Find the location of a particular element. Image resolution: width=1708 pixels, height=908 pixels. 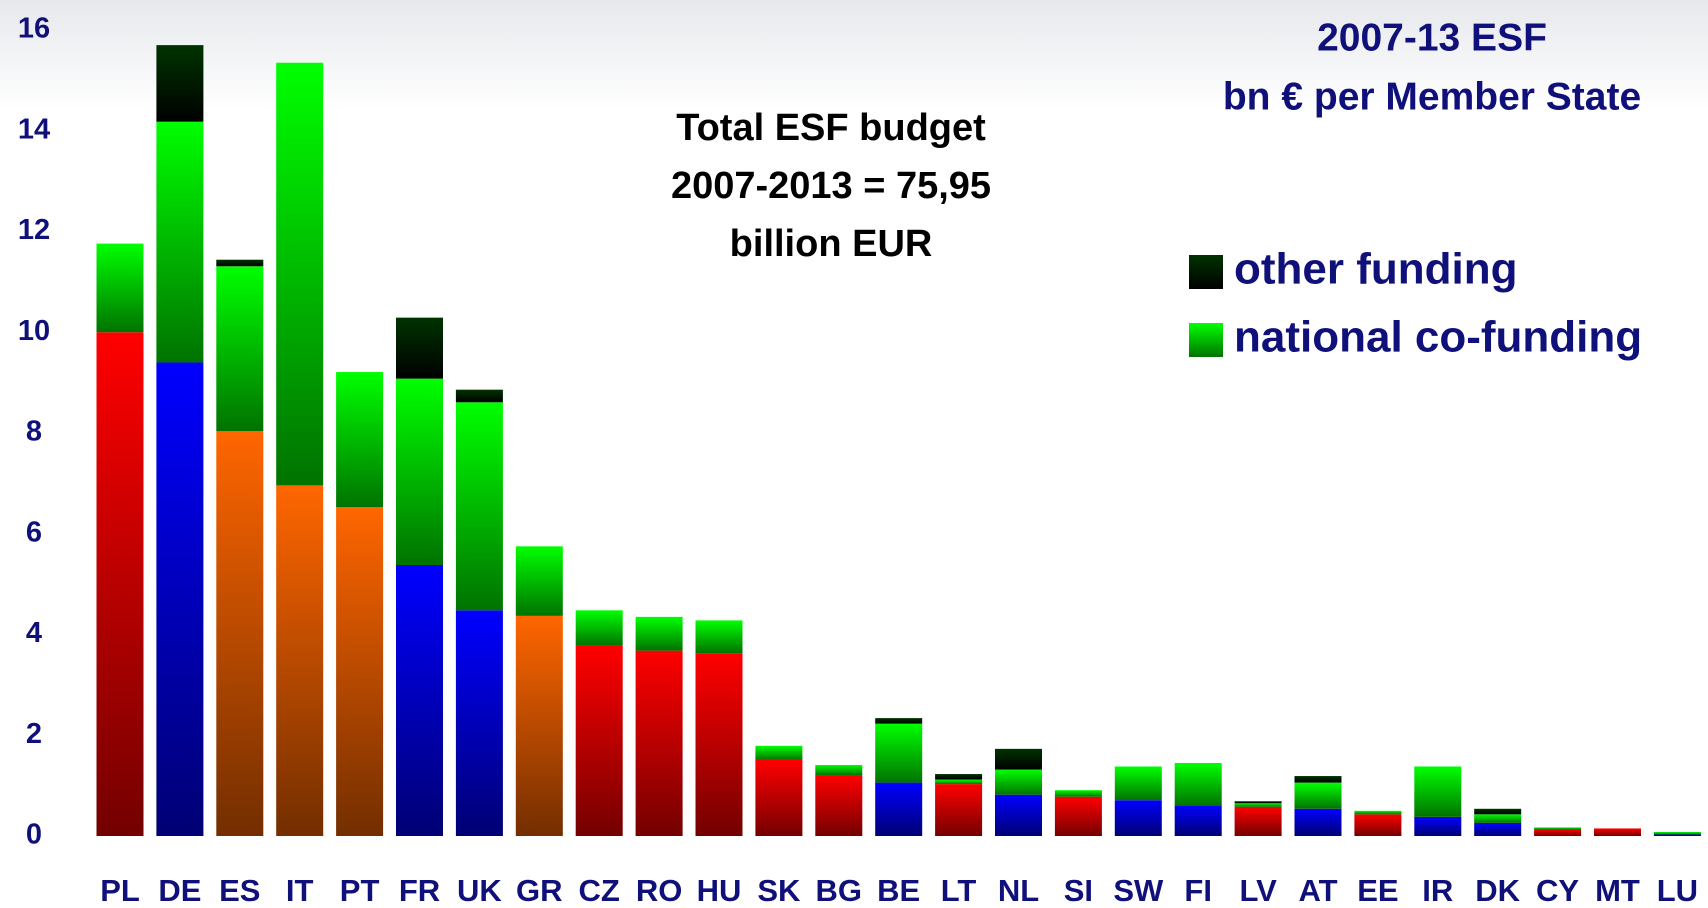

legend-label: national co-funding is located at coordinates (1438, 337).